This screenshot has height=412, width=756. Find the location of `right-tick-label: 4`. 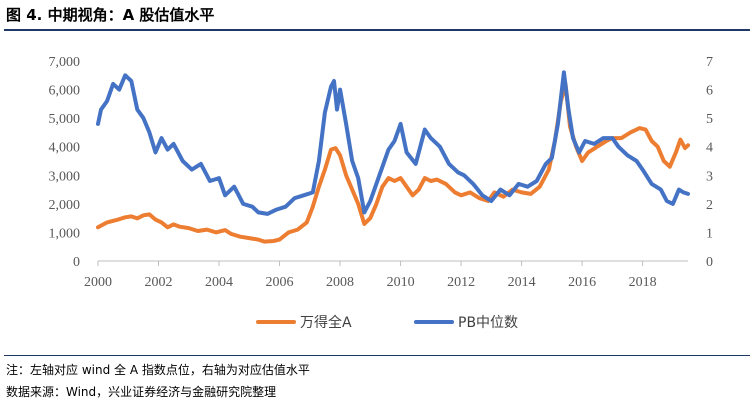

right-tick-label: 4 is located at coordinates (709, 148).